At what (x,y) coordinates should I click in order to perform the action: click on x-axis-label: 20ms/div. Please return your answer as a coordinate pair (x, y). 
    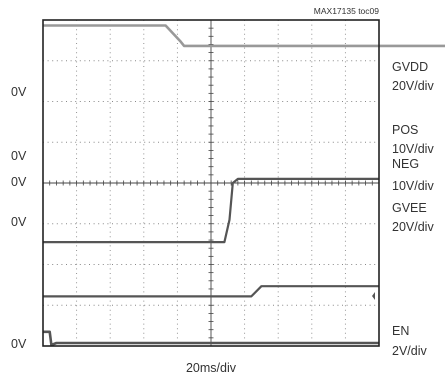
    Looking at the image, I should click on (211, 368).